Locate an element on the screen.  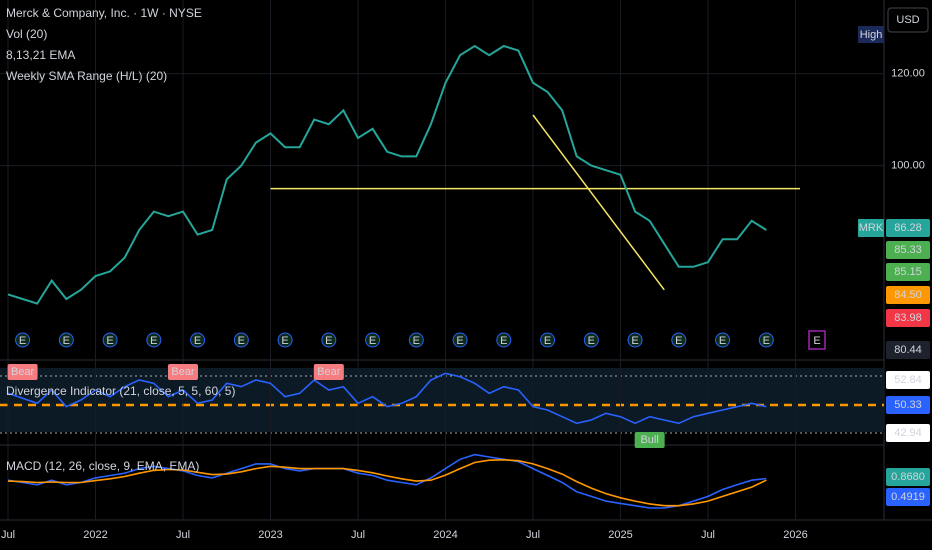
symbol-tag: MRK is located at coordinates (871, 228).